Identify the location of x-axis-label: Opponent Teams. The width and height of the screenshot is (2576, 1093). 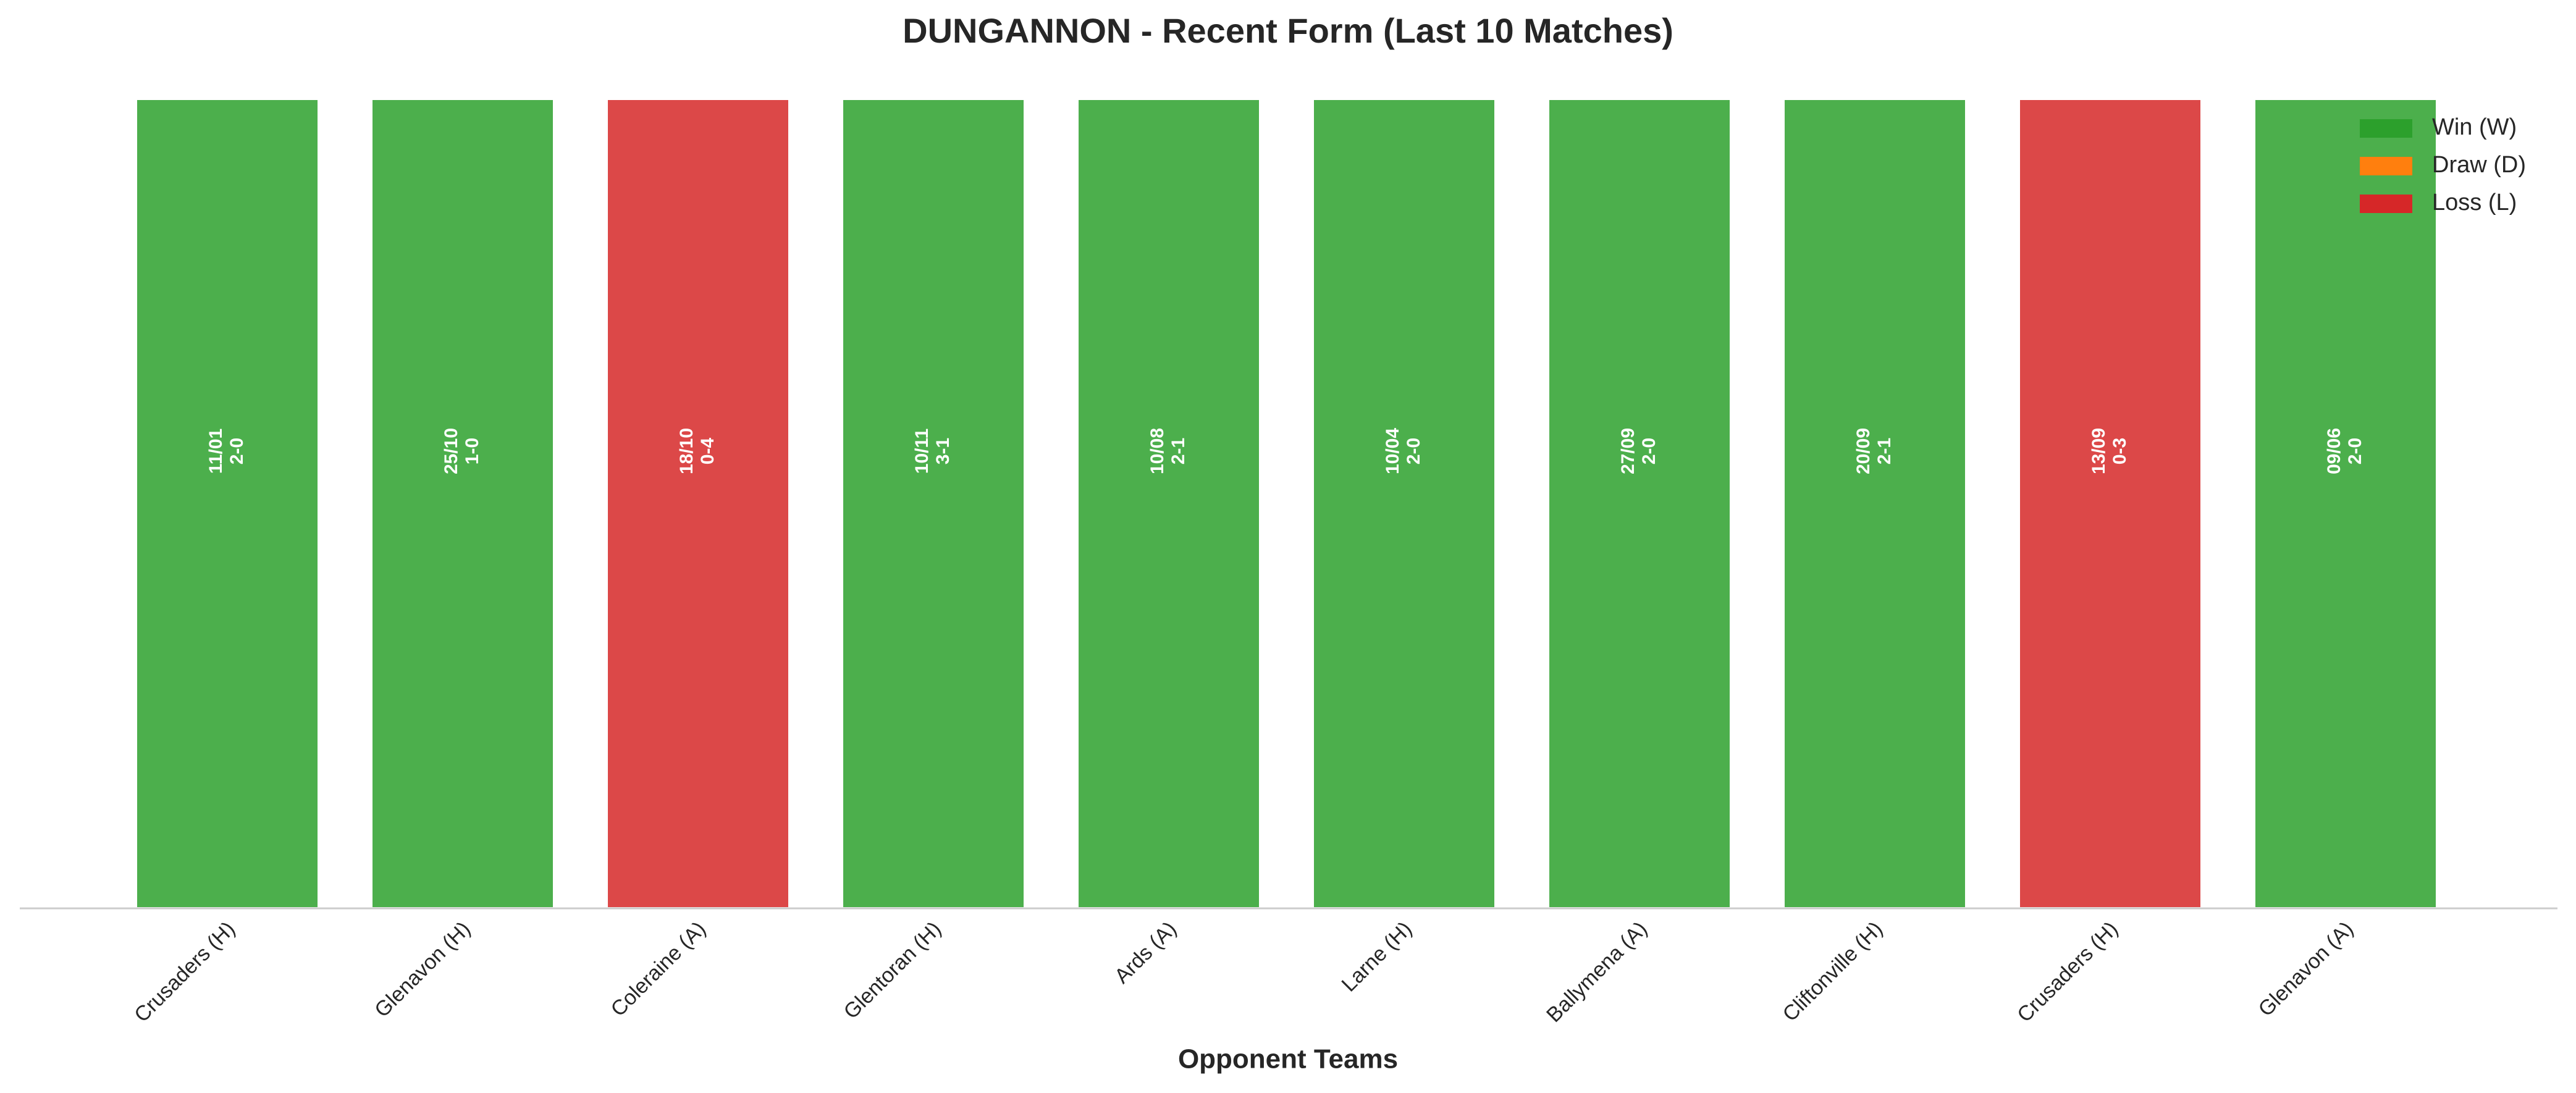
(1288, 1059).